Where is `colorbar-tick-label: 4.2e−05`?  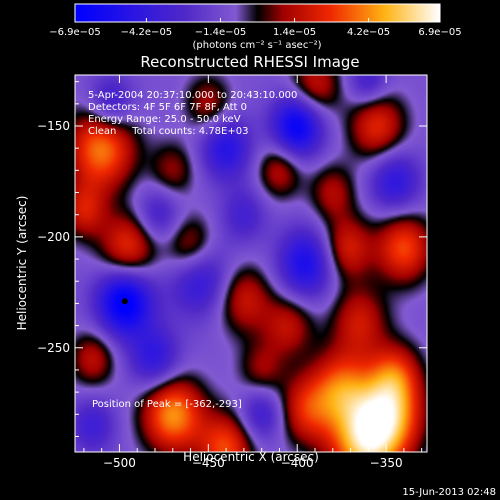 colorbar-tick-label: 4.2e−05 is located at coordinates (368, 32).